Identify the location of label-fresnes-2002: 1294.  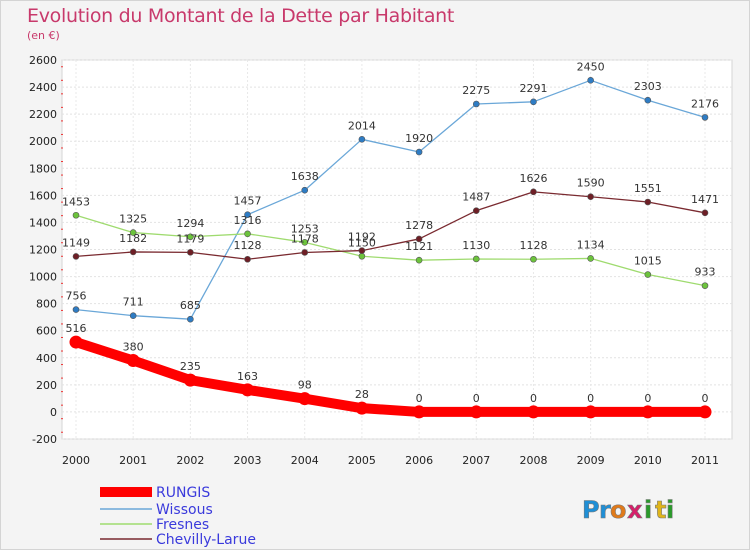
(190, 223).